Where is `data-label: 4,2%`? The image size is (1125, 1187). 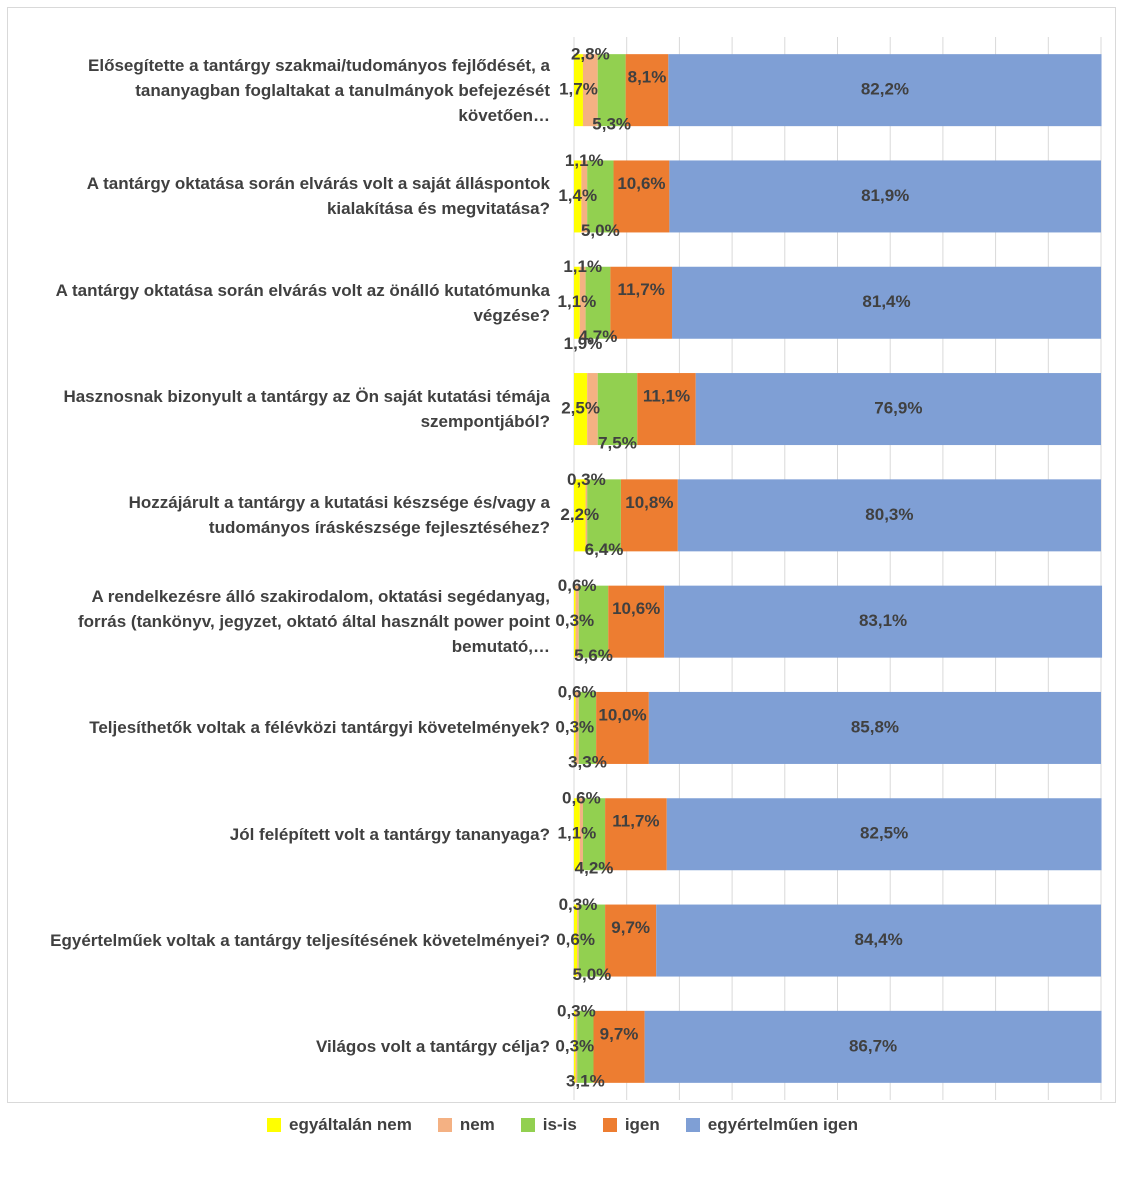
data-label: 4,2% is located at coordinates (594, 868).